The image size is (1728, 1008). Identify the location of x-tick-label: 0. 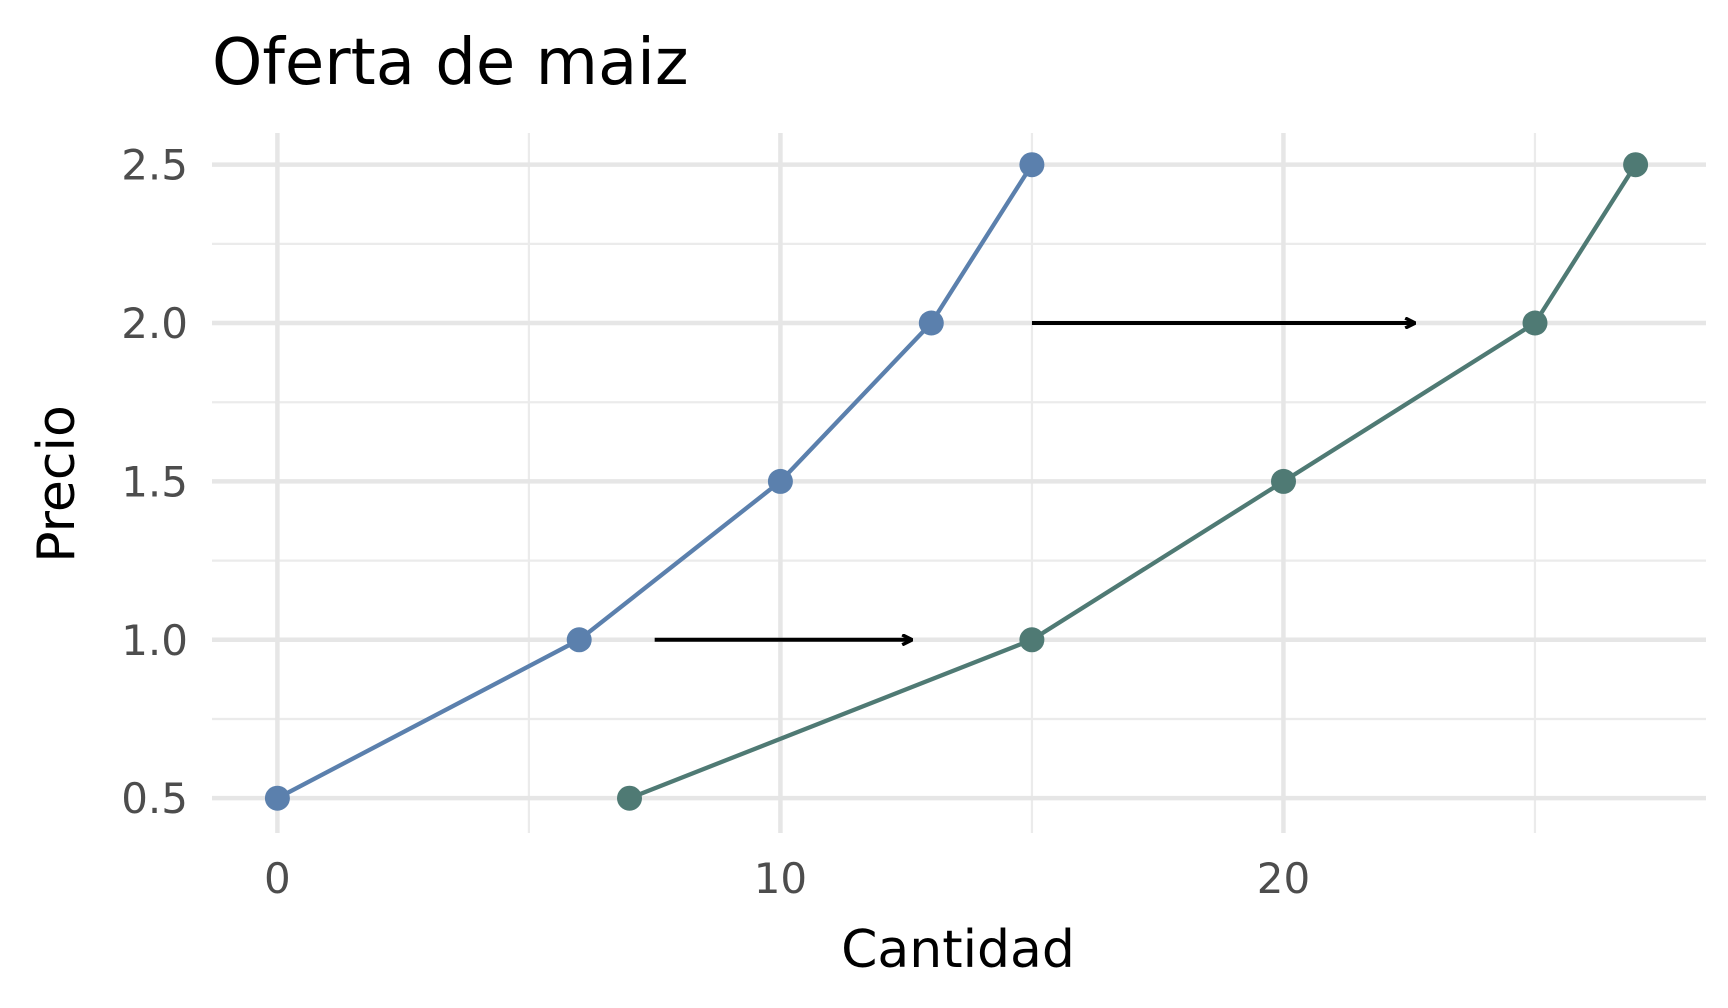
(277, 878).